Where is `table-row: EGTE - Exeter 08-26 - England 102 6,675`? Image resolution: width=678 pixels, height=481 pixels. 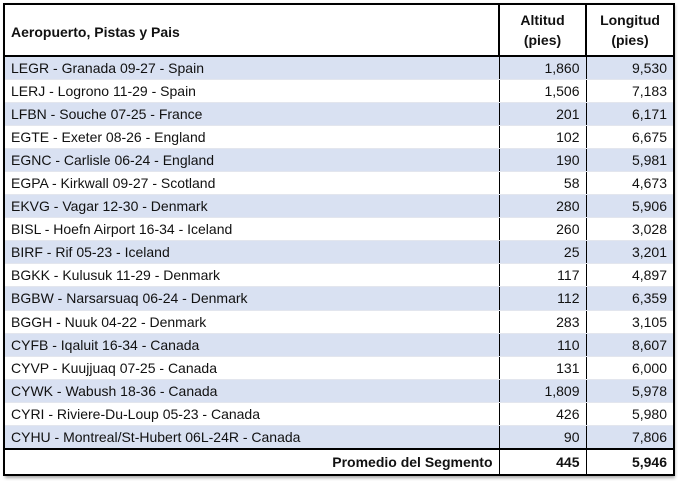
table-row: EGTE - Exeter 08-26 - England 102 6,675 is located at coordinates (339, 137).